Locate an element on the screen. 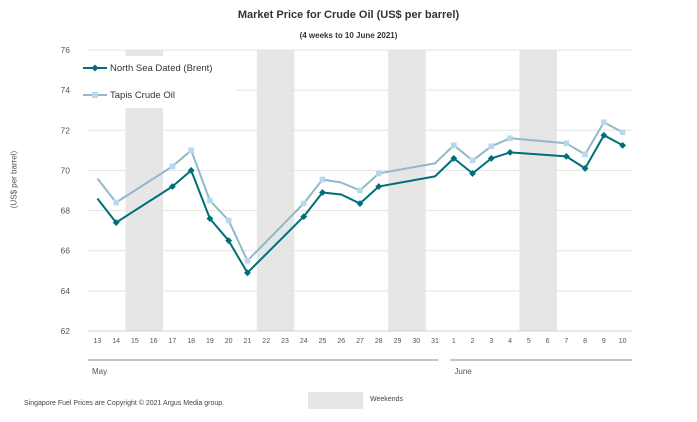 This screenshot has height=422, width=697. x-tick-label: 25 is located at coordinates (323, 341).